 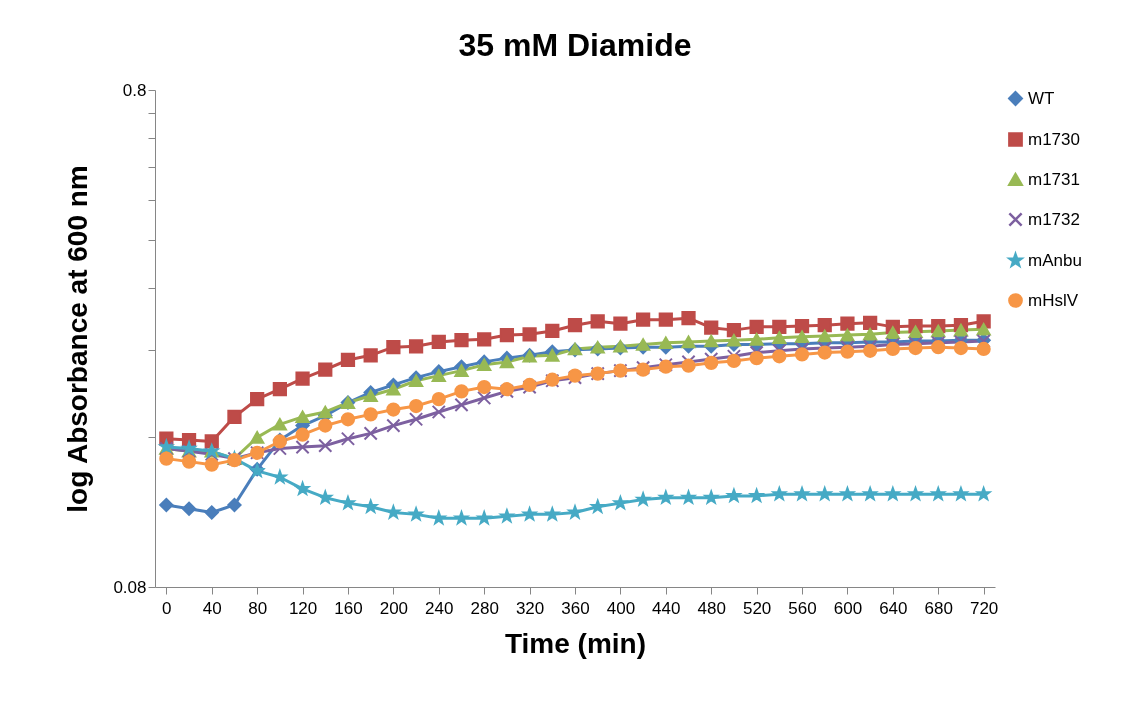 I want to click on x-tick-label: 280, so click(x=484, y=608).